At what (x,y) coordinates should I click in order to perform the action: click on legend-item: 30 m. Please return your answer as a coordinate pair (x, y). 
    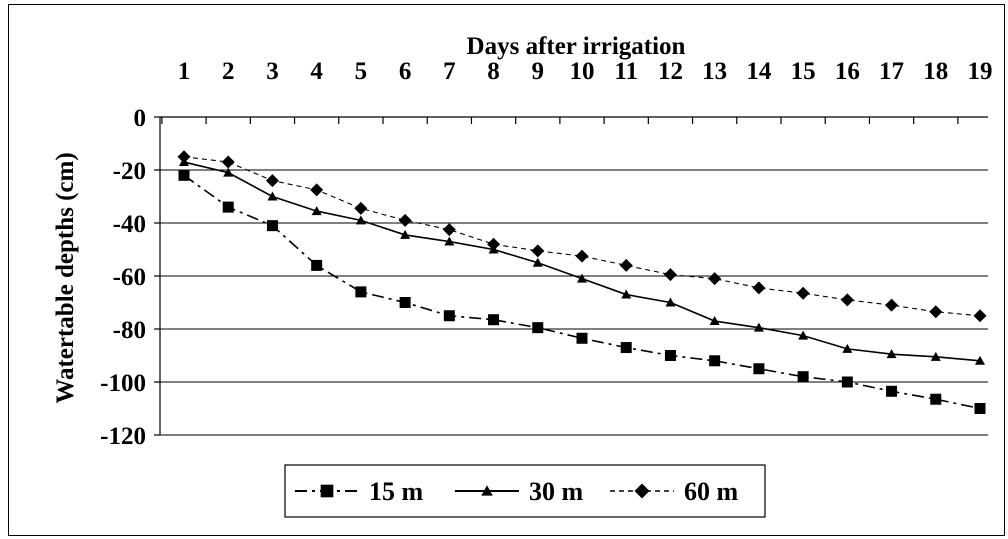
    Looking at the image, I should click on (519, 491).